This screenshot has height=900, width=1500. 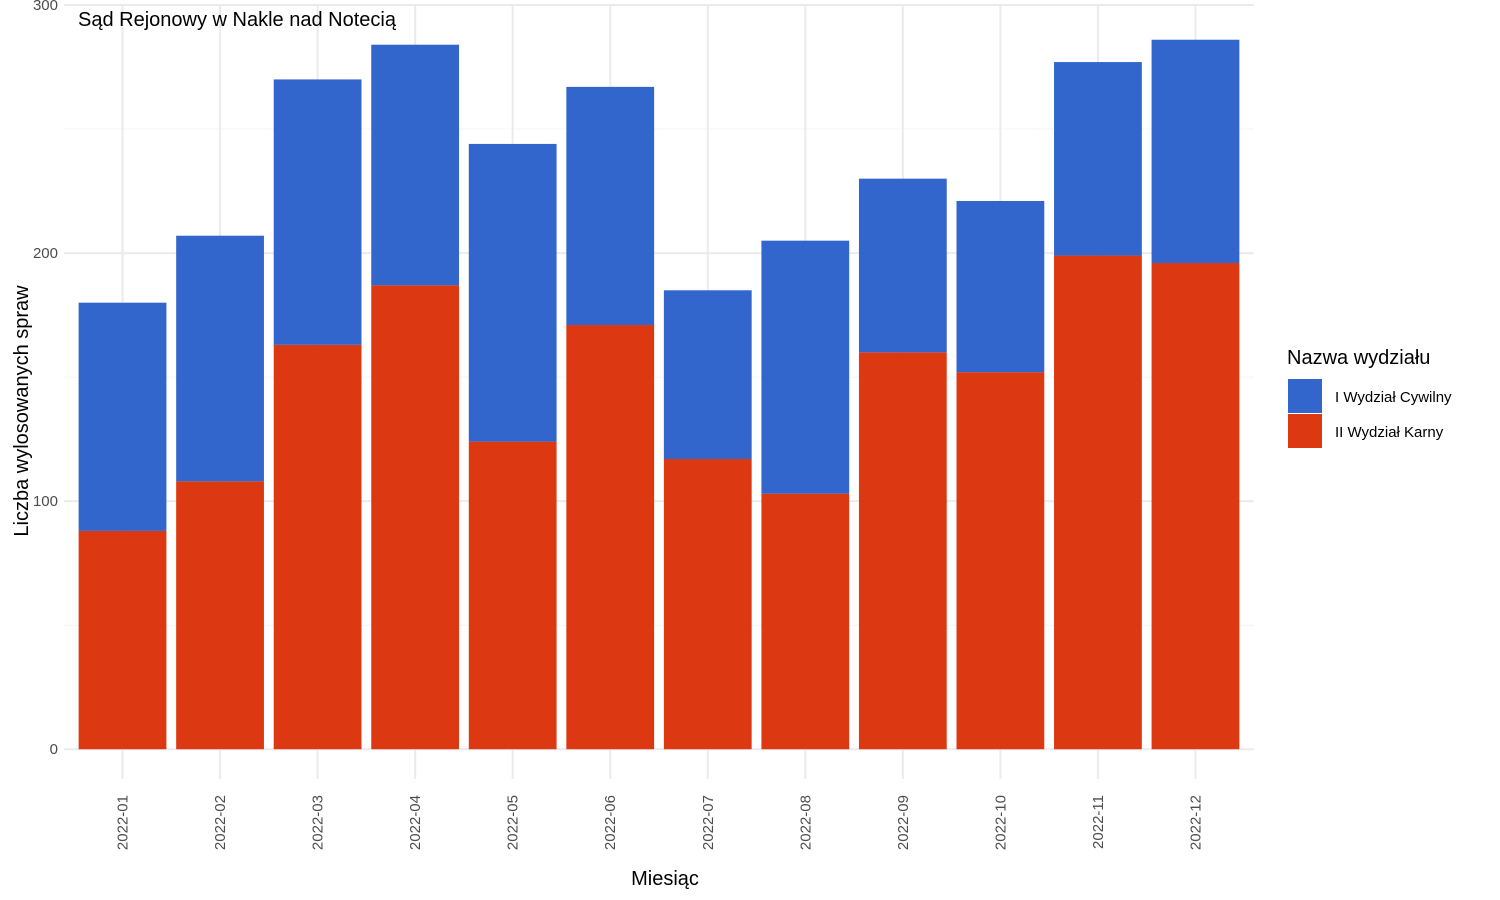 I want to click on chart-title: Sąd Rejonowy w Nakle nad Notecią, so click(x=237, y=20).